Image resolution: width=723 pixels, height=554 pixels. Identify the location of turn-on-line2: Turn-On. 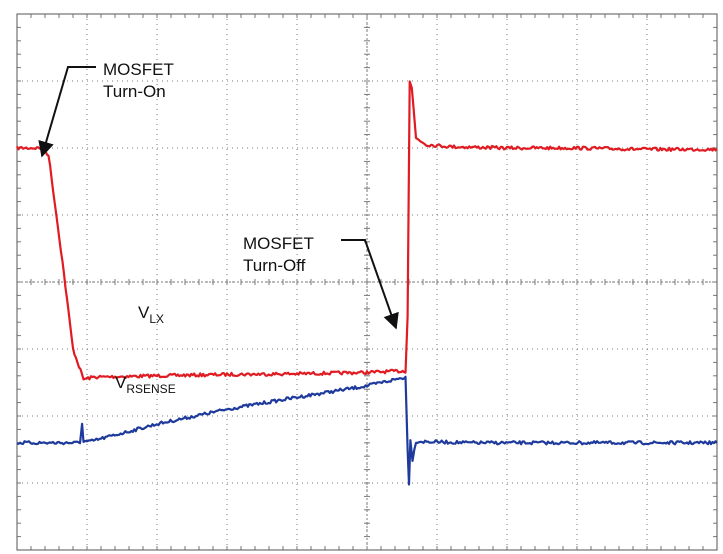
(134, 91).